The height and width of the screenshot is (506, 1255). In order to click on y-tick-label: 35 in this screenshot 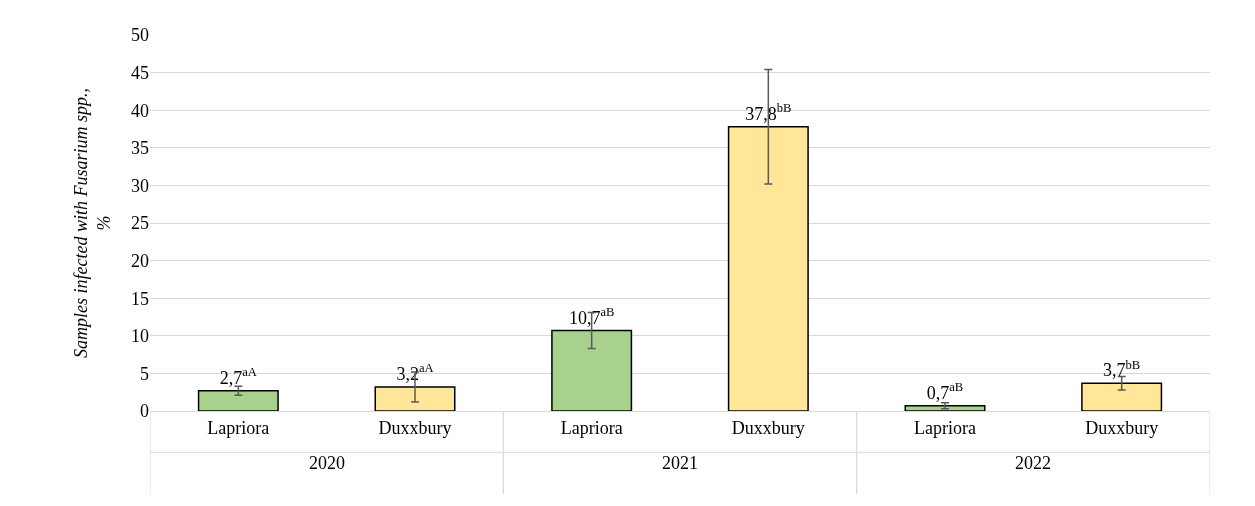, I will do `click(140, 148)`.